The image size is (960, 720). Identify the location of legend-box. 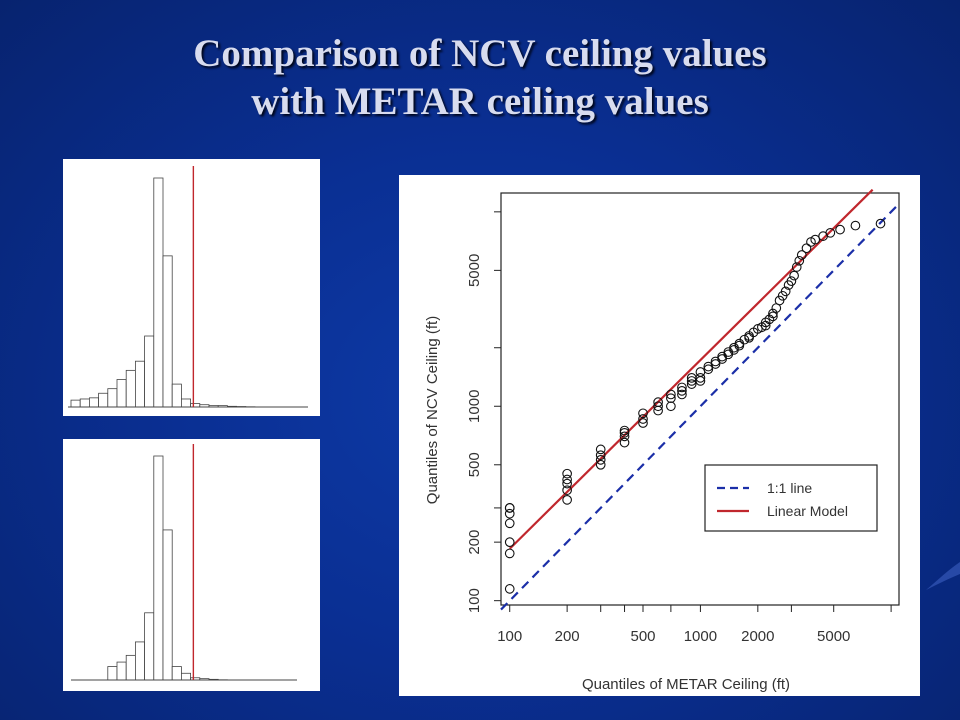
(791, 498).